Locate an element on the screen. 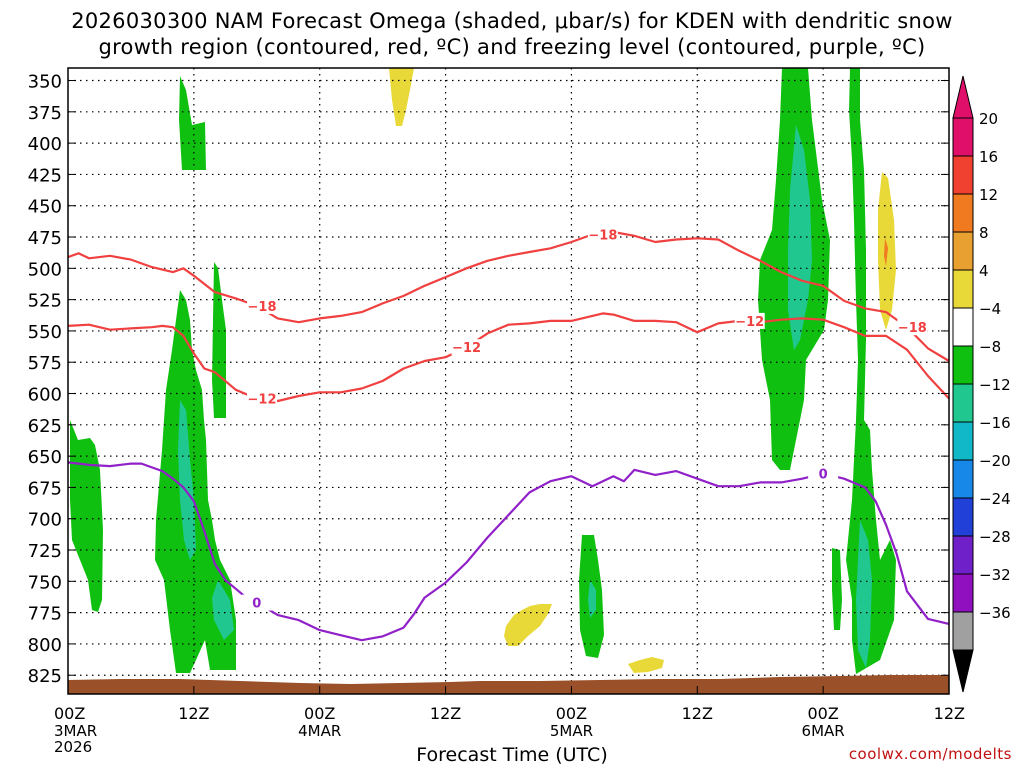 This screenshot has width=1024, height=768. y-tick-label: 450 is located at coordinates (45, 207).